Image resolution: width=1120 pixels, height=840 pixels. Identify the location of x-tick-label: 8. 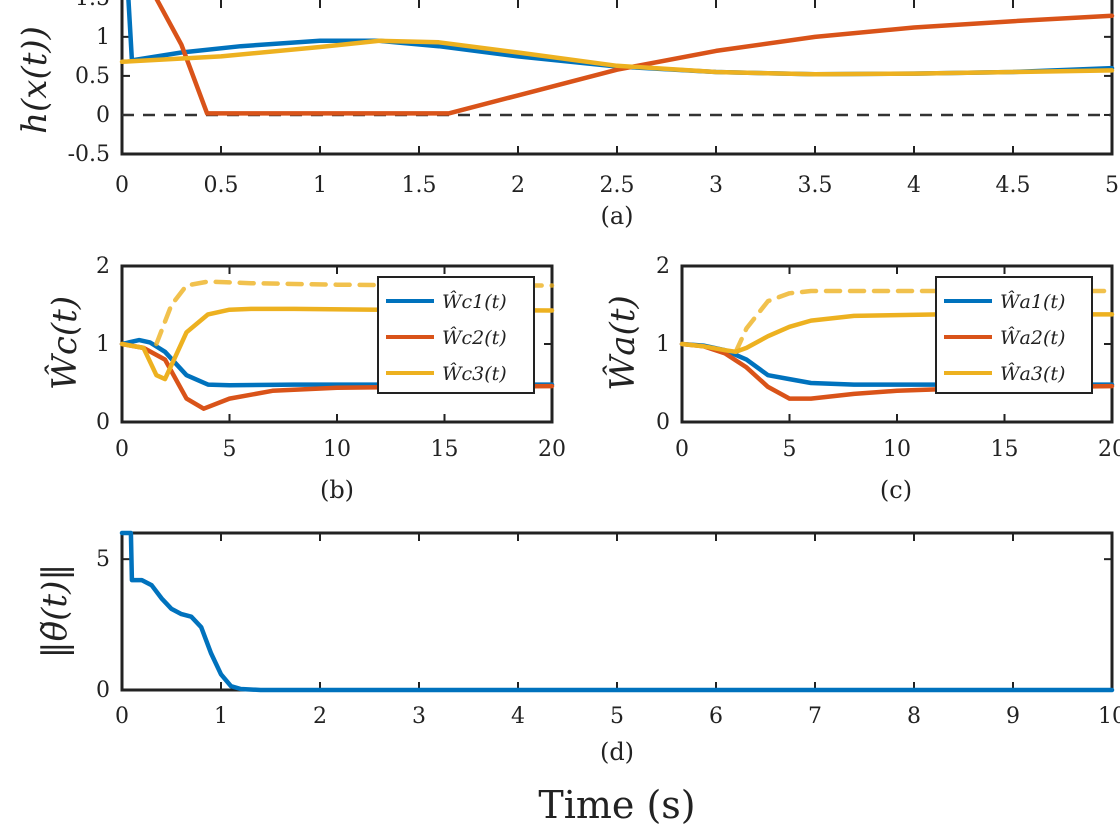
(914, 716).